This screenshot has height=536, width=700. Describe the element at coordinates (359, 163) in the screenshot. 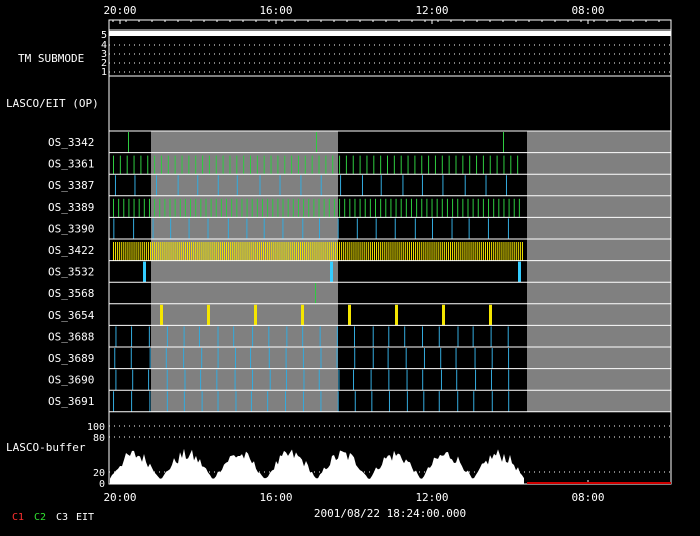

I see `row-os_3361: OS_3361` at that location.